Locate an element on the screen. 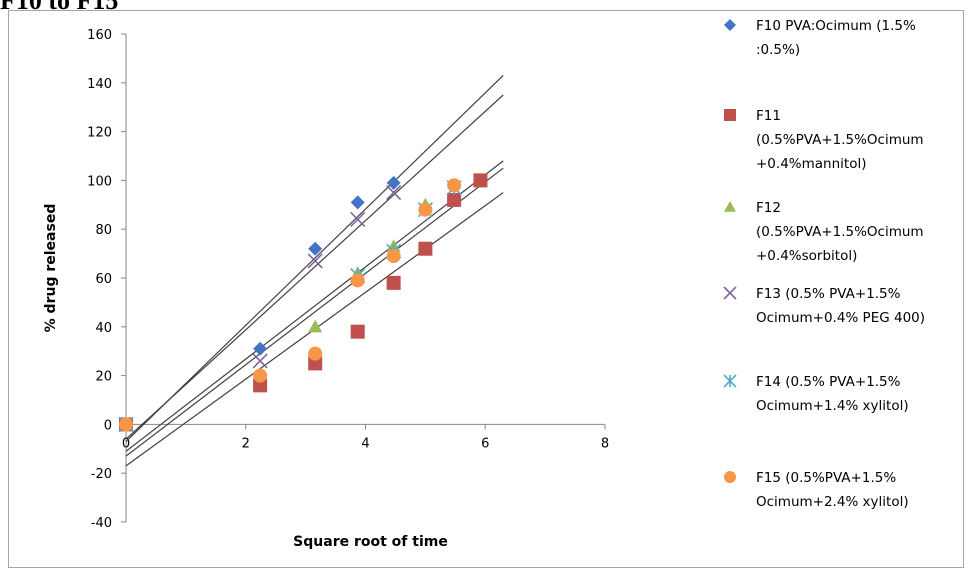  legend-label: F13 (0.5% PVA+1.5% Ocimum+0.4% PEG 400) is located at coordinates (841, 306).